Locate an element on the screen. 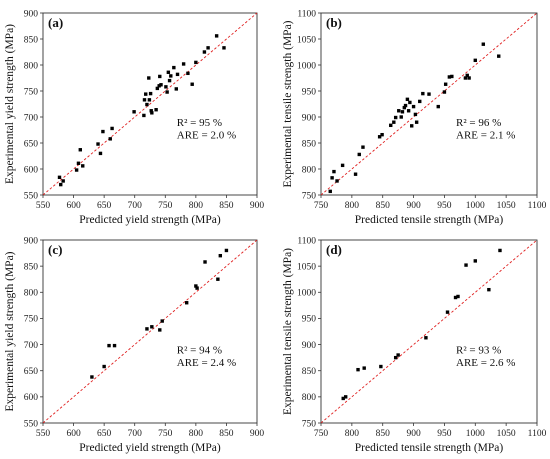 The width and height of the screenshot is (550, 459). panel-label: (b) is located at coordinates (334, 22).